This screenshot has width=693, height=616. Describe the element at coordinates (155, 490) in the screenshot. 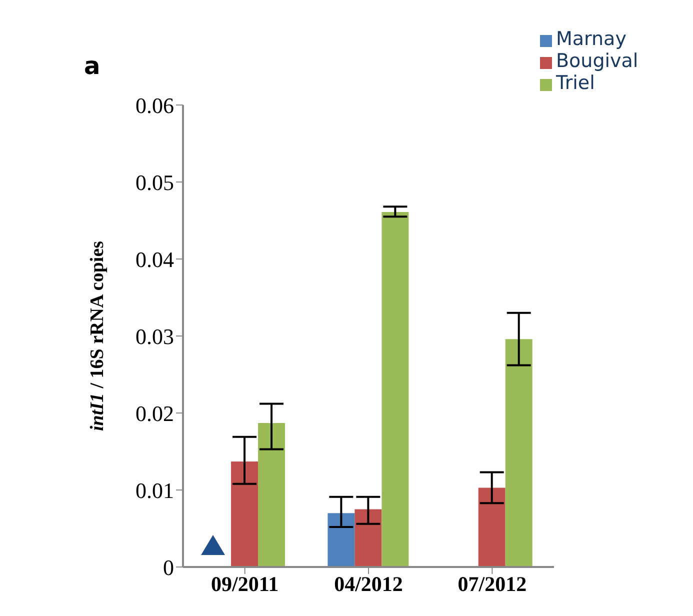

I see `y-tick-label: 0.01` at that location.